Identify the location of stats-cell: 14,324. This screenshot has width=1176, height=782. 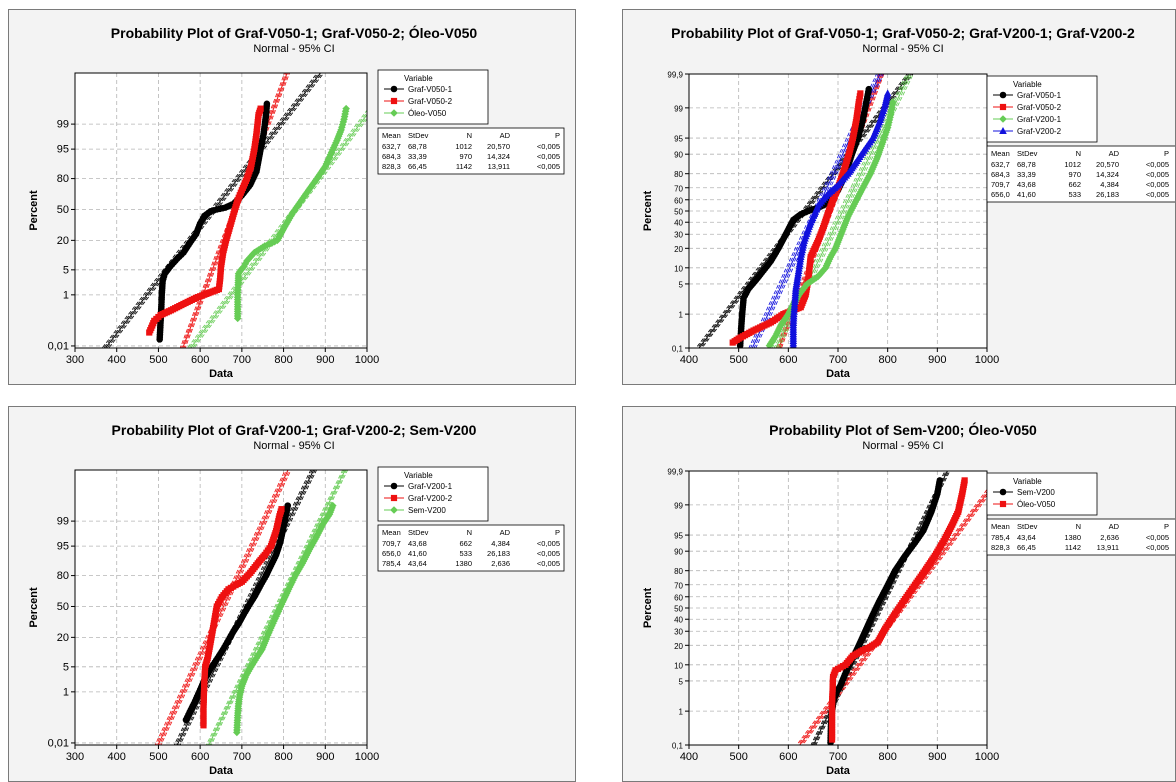
(498, 156).